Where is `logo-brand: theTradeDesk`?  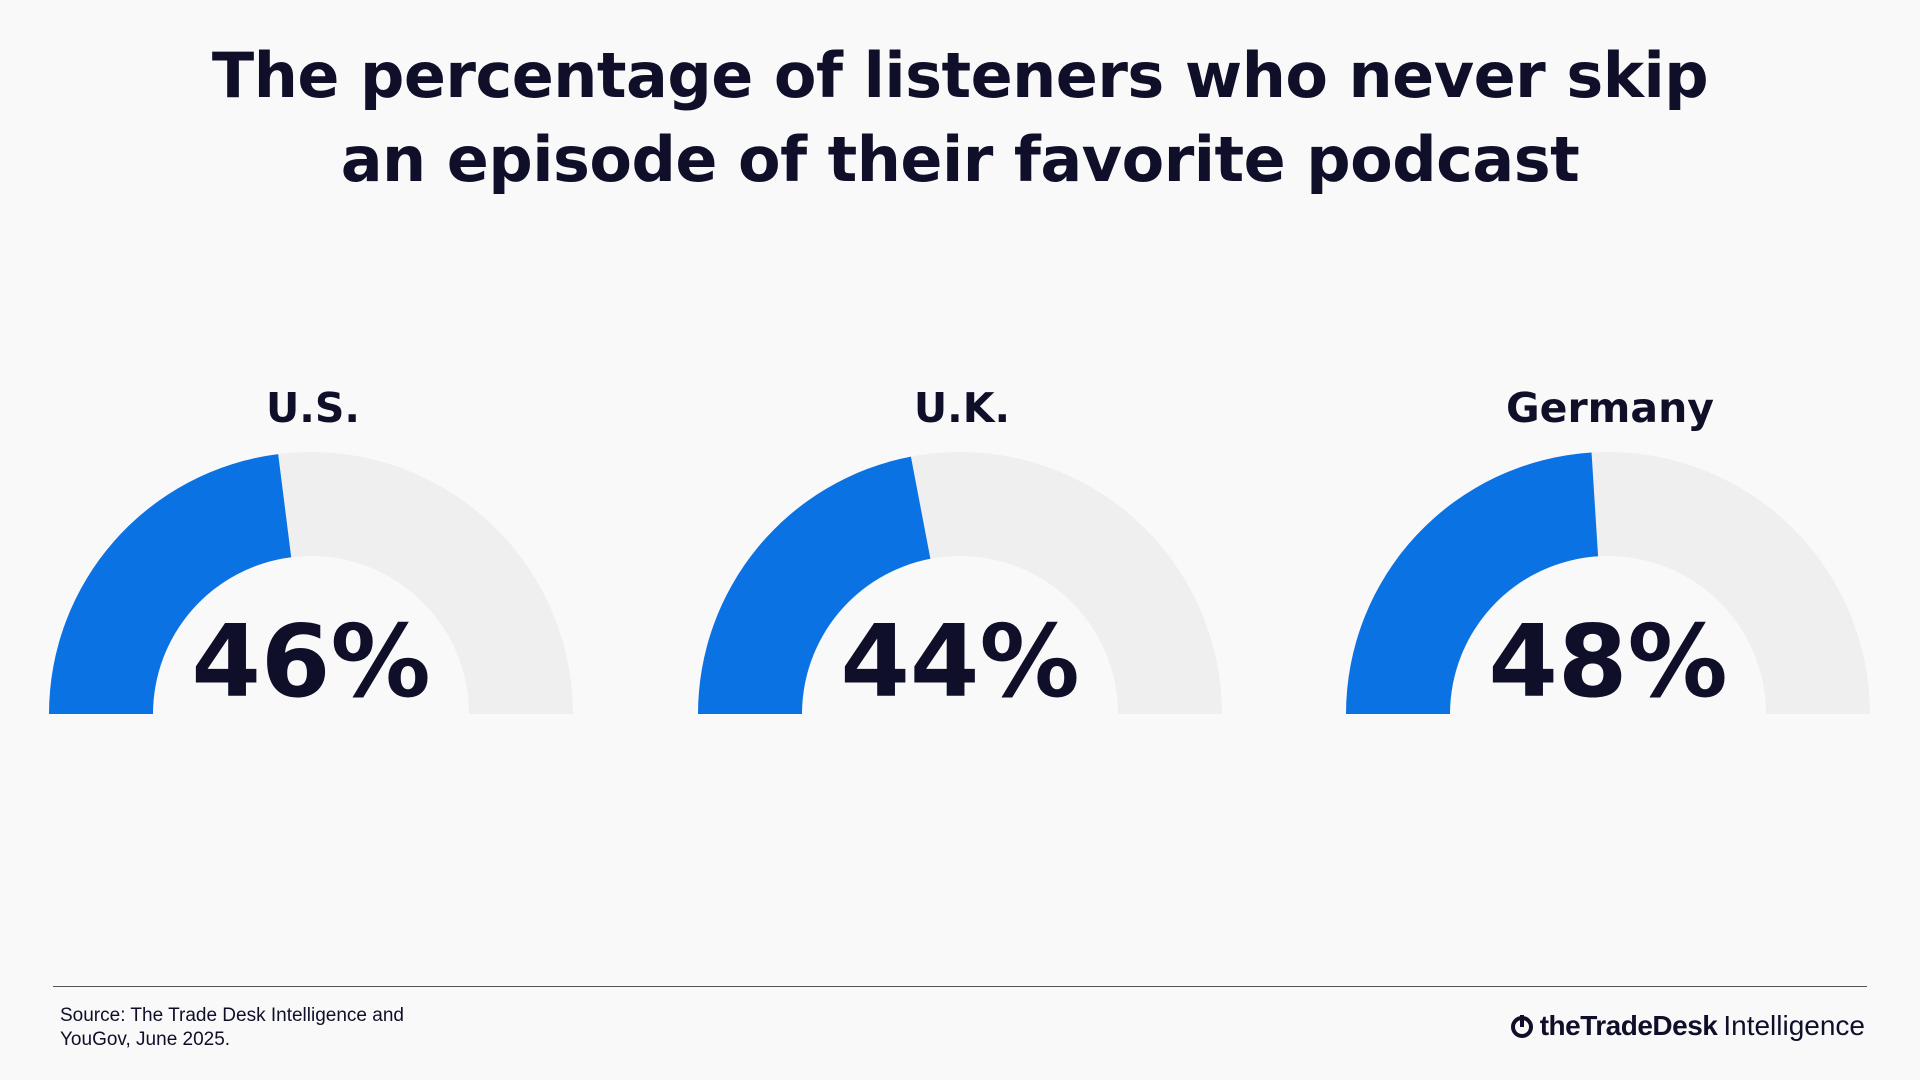
logo-brand: theTradeDesk is located at coordinates (1628, 1025).